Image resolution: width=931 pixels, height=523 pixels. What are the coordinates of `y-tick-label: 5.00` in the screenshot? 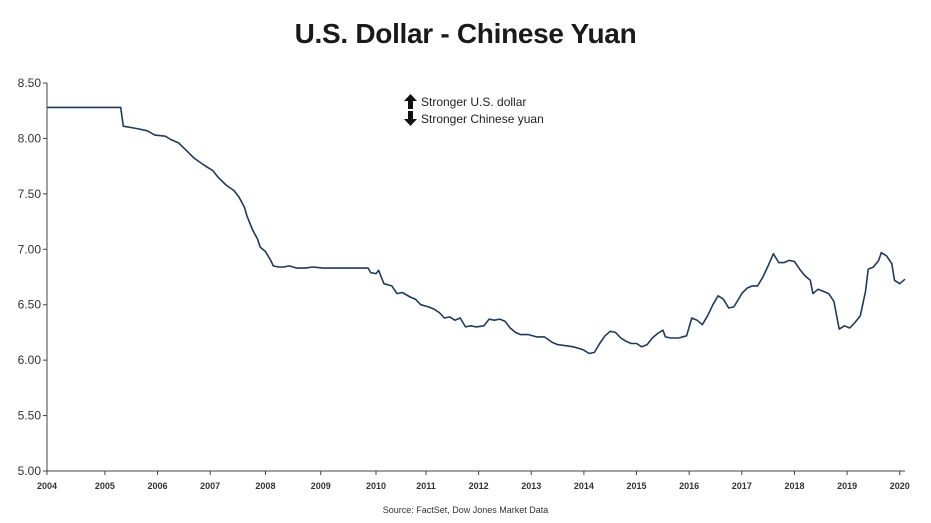 It's located at (30, 471).